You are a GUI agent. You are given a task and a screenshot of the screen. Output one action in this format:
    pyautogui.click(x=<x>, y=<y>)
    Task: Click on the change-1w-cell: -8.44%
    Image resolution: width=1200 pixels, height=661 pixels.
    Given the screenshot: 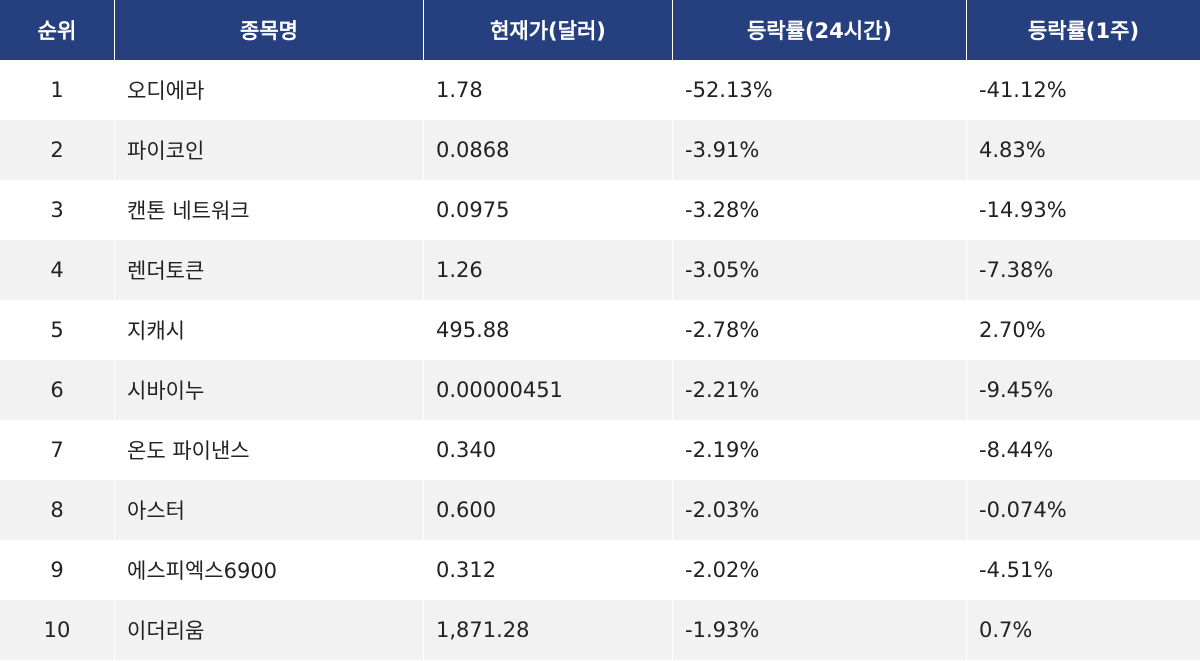 What is the action you would take?
    pyautogui.click(x=1083, y=450)
    